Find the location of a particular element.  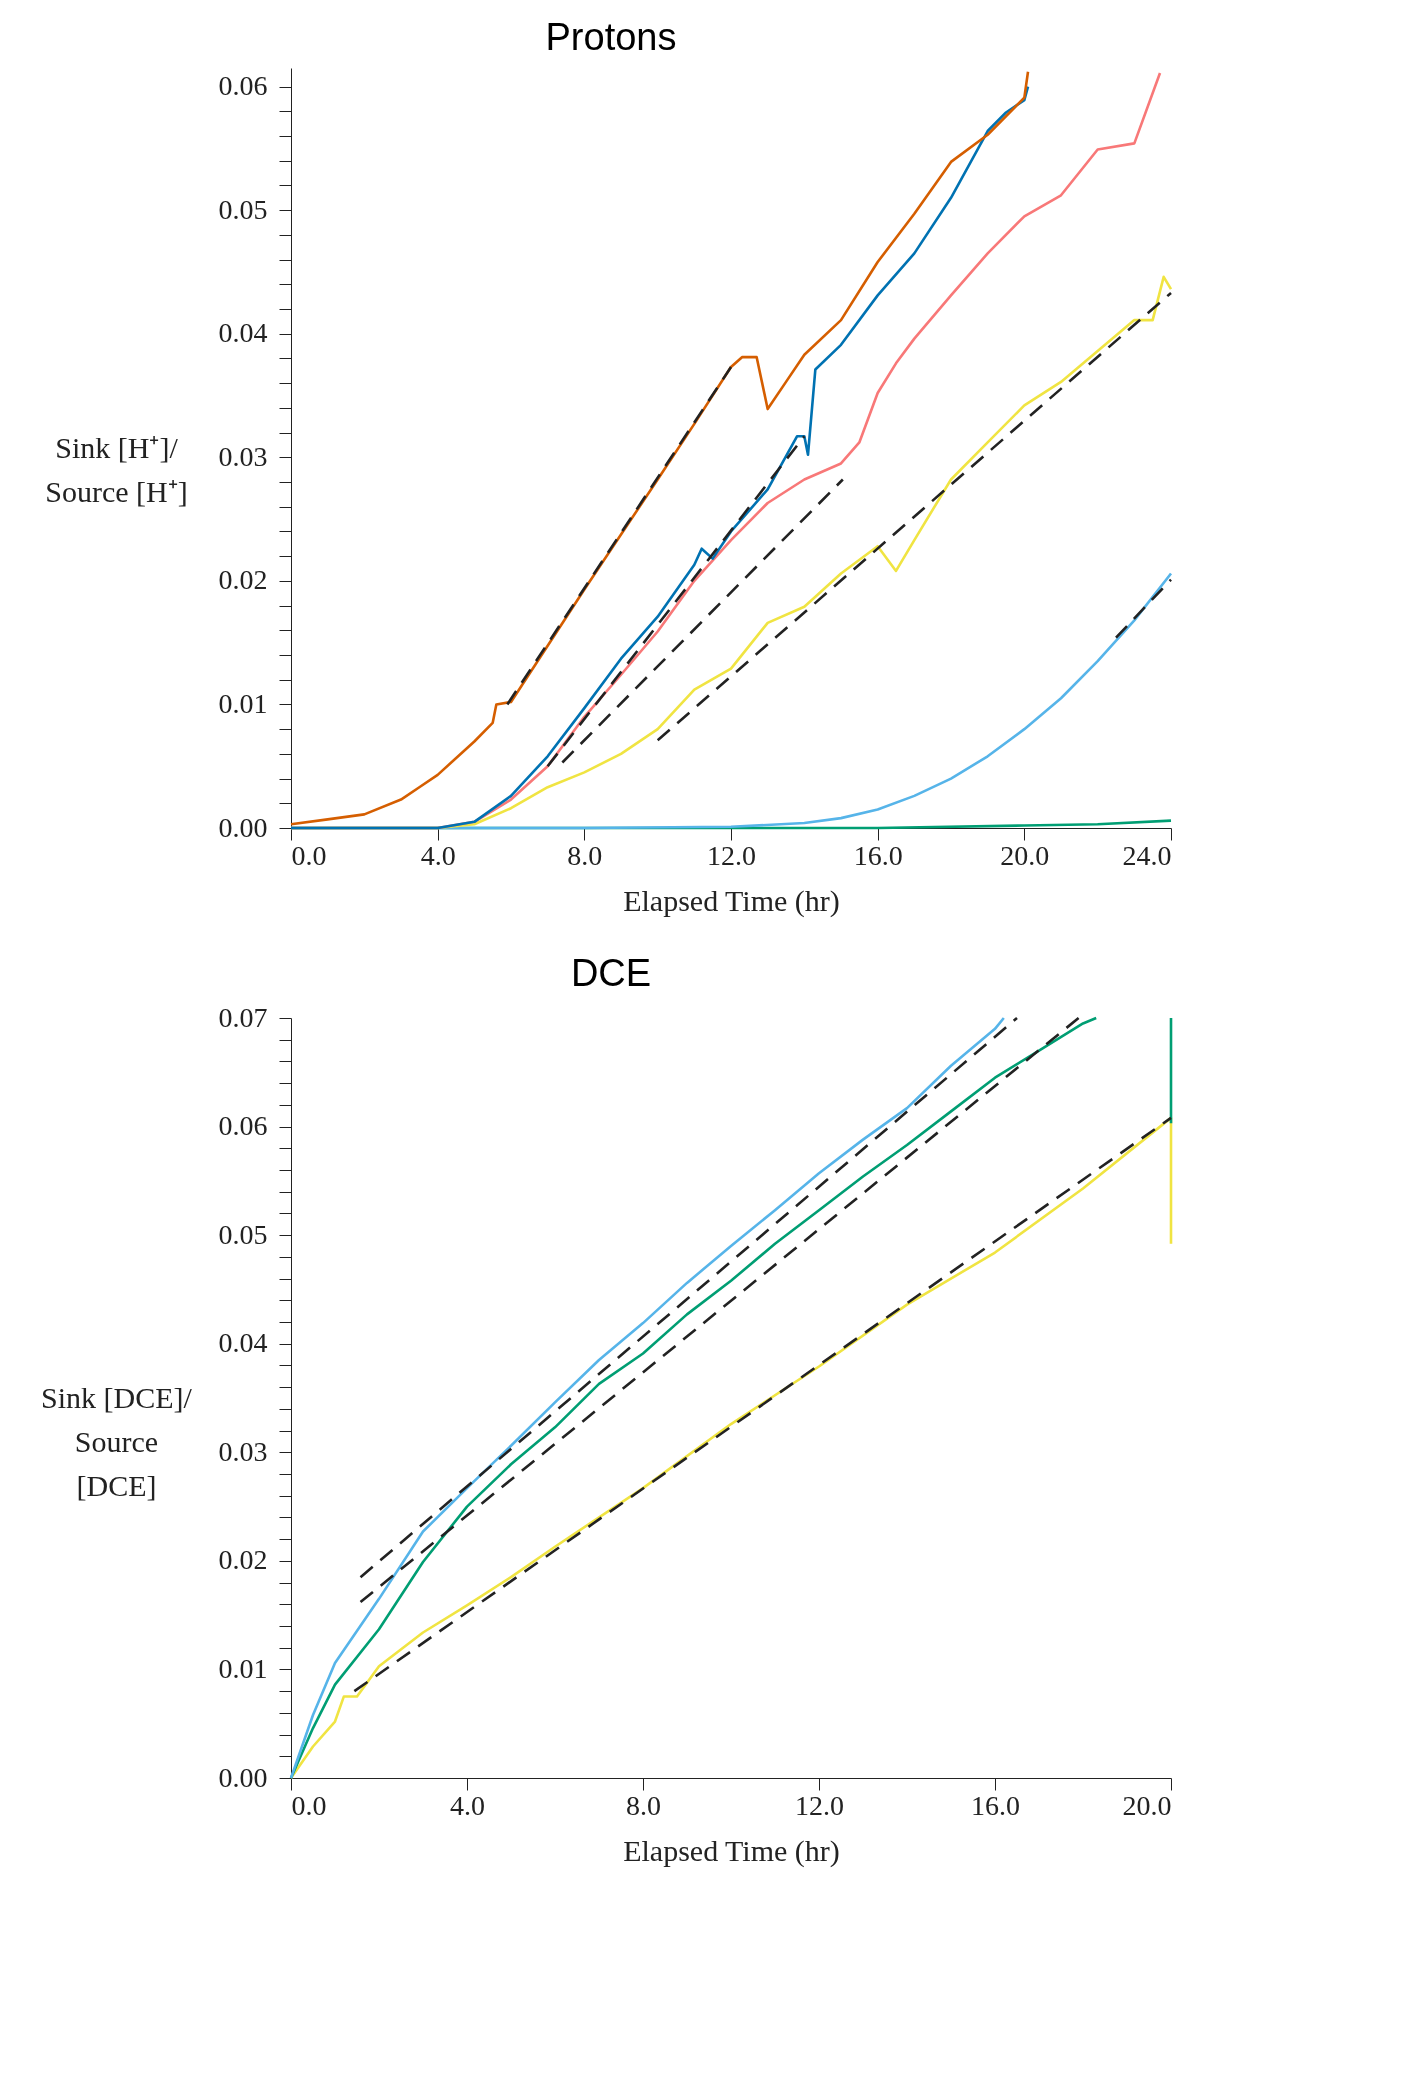

chart-title: Protons is located at coordinates (611, 37).